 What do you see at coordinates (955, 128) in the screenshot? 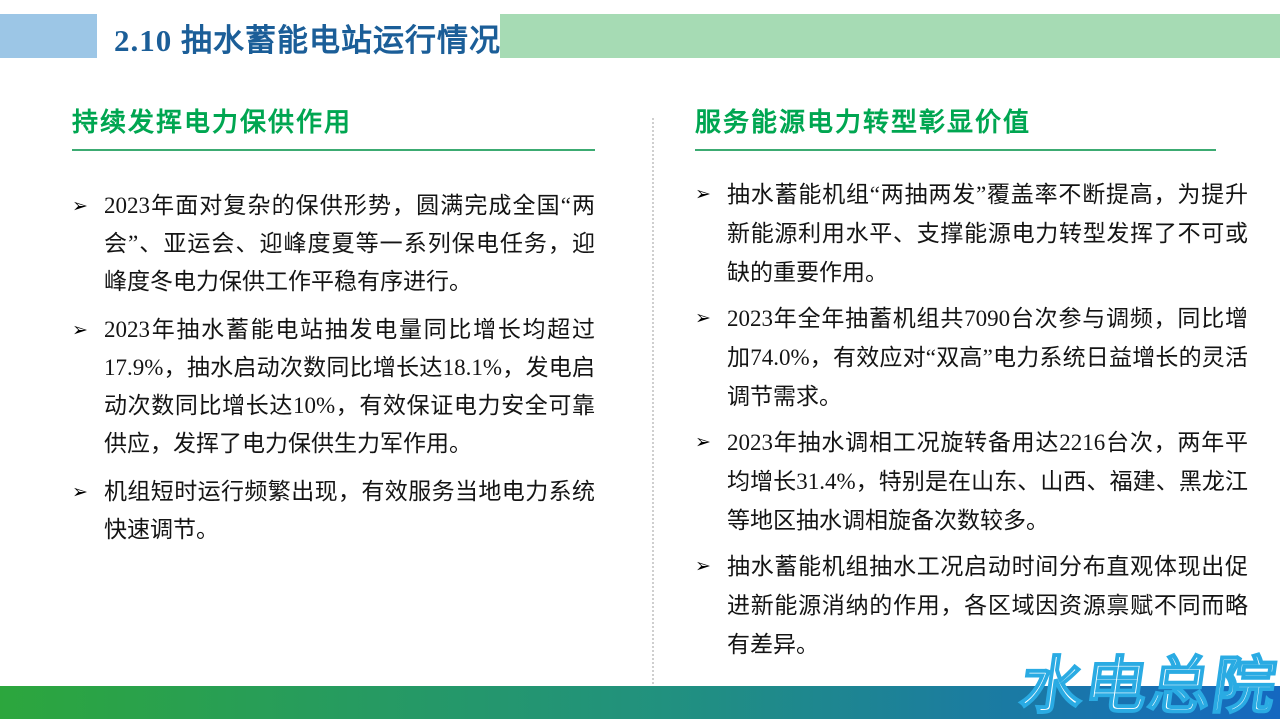
I see `right-column-heading: 服务能源电力转型彰显价值` at bounding box center [955, 128].